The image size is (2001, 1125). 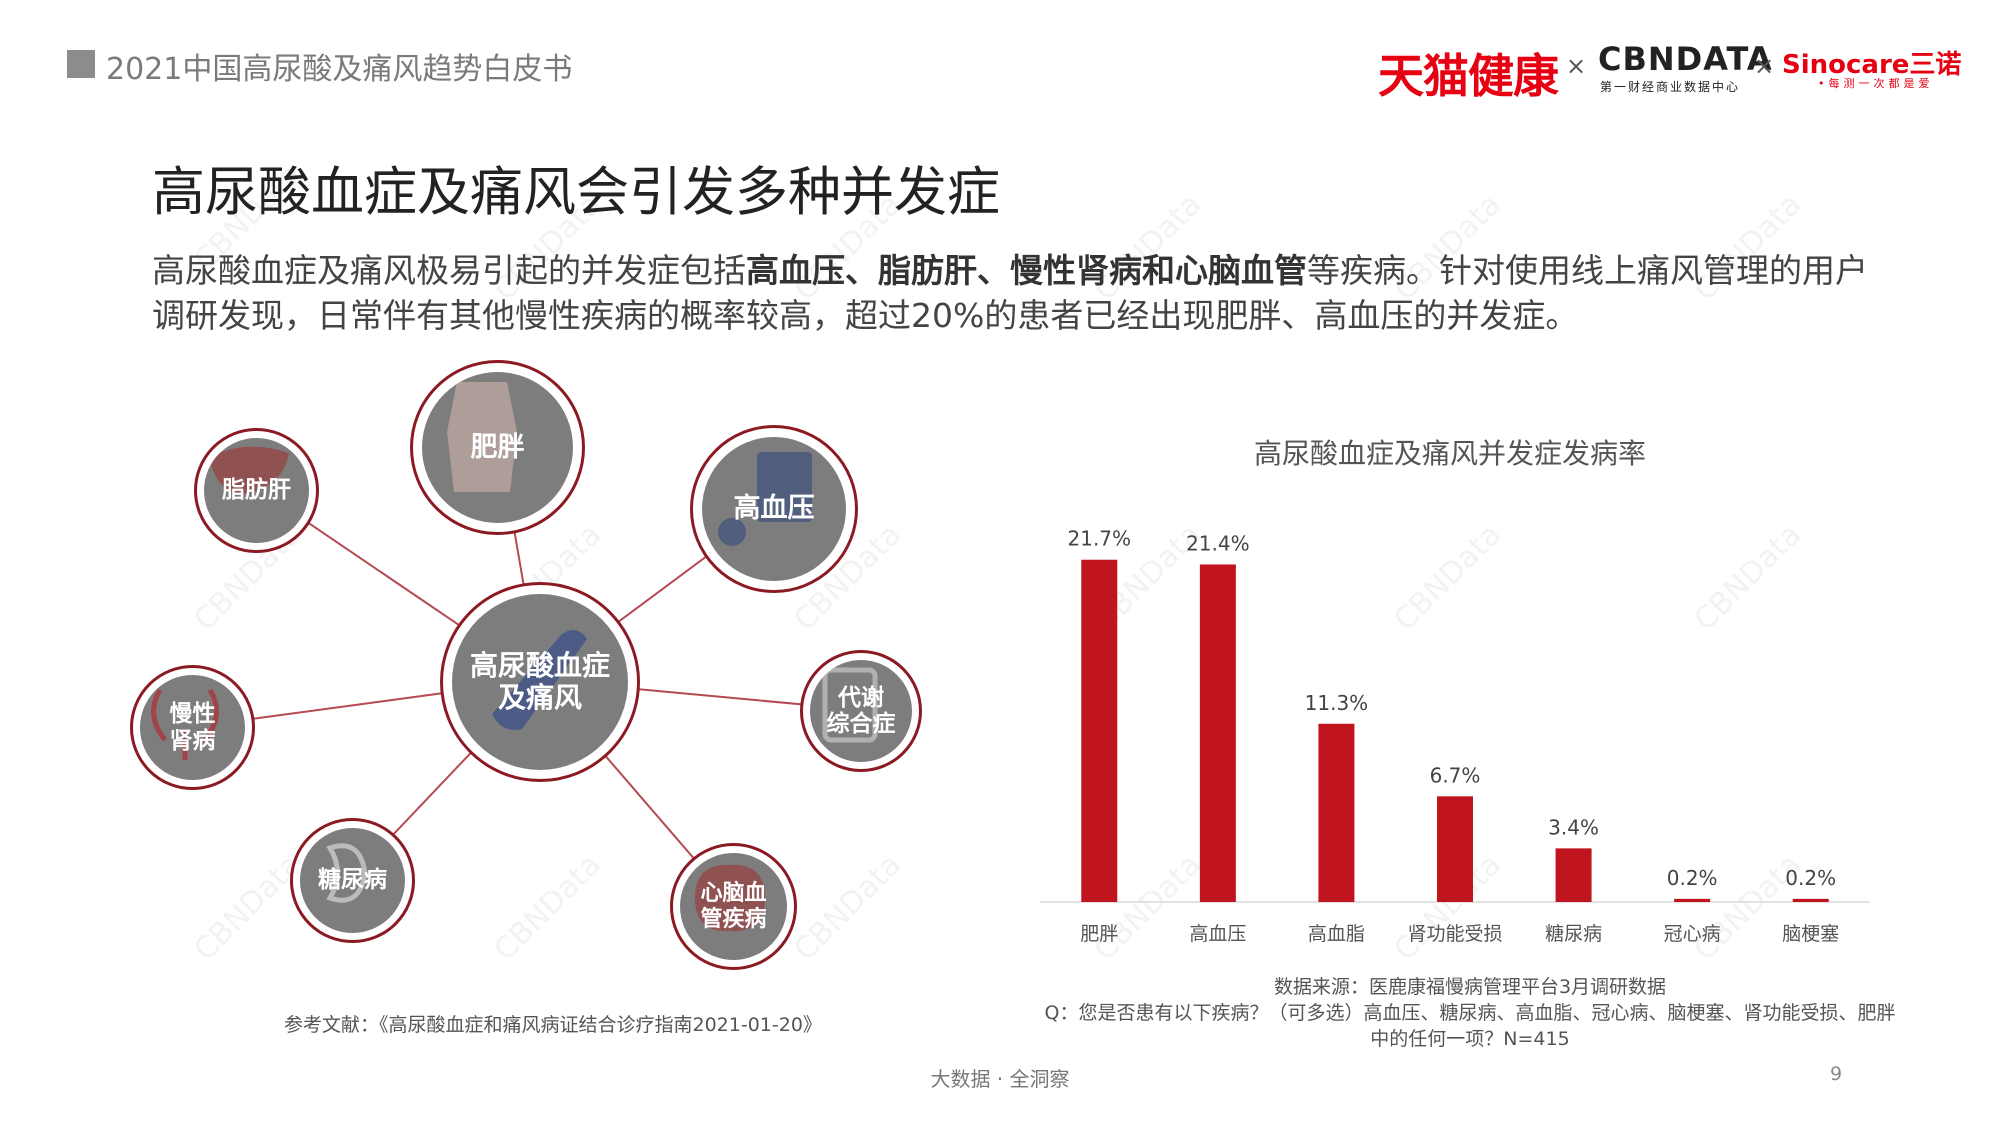 I want to click on data-label-5: 0.2%, so click(x=1692, y=878).